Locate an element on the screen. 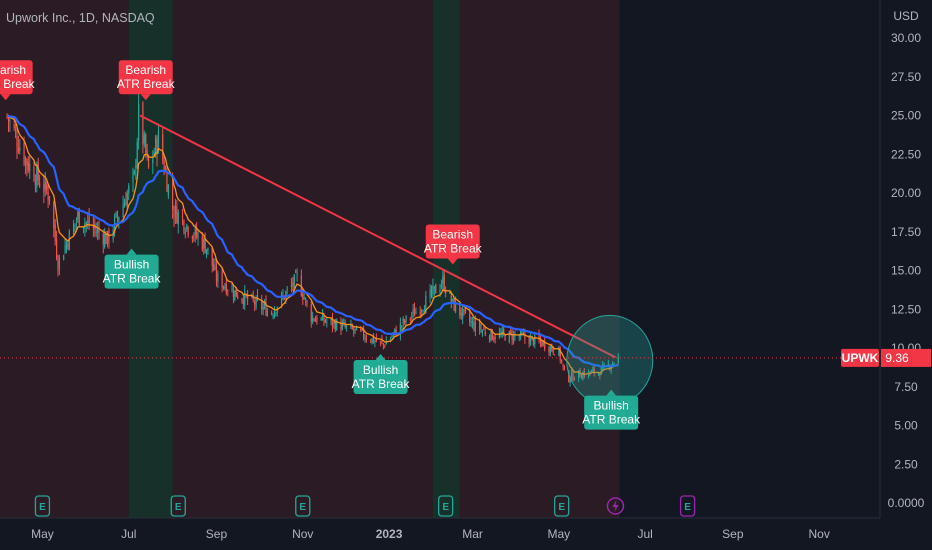  x-tick-label: Nov is located at coordinates (818, 534).